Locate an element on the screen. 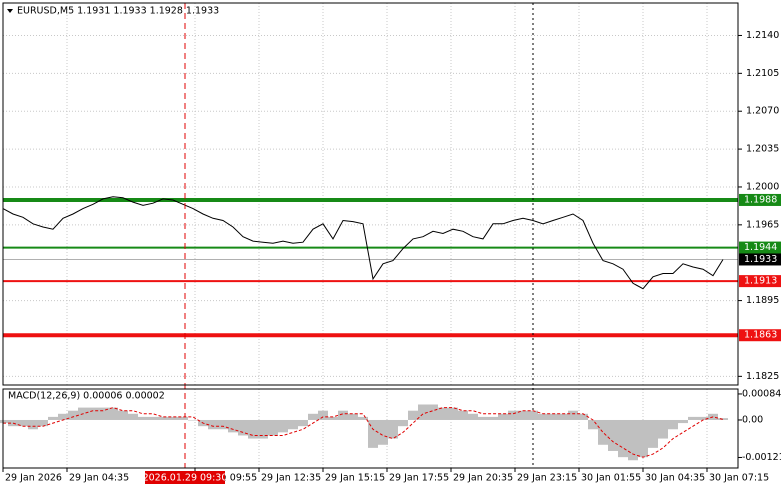  y-tick-label: 1.2070 is located at coordinates (762, 111).